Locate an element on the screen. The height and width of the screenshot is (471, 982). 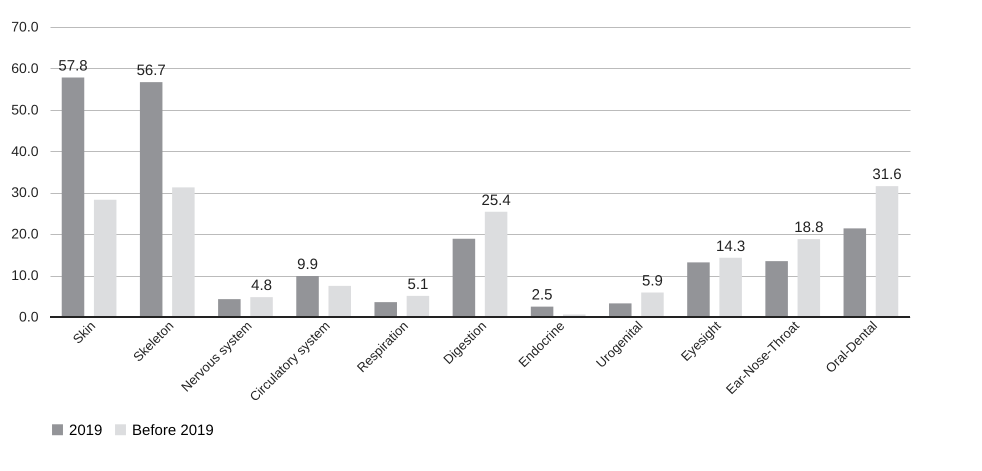
y-tick-label: 20.0 is located at coordinates (25, 234).